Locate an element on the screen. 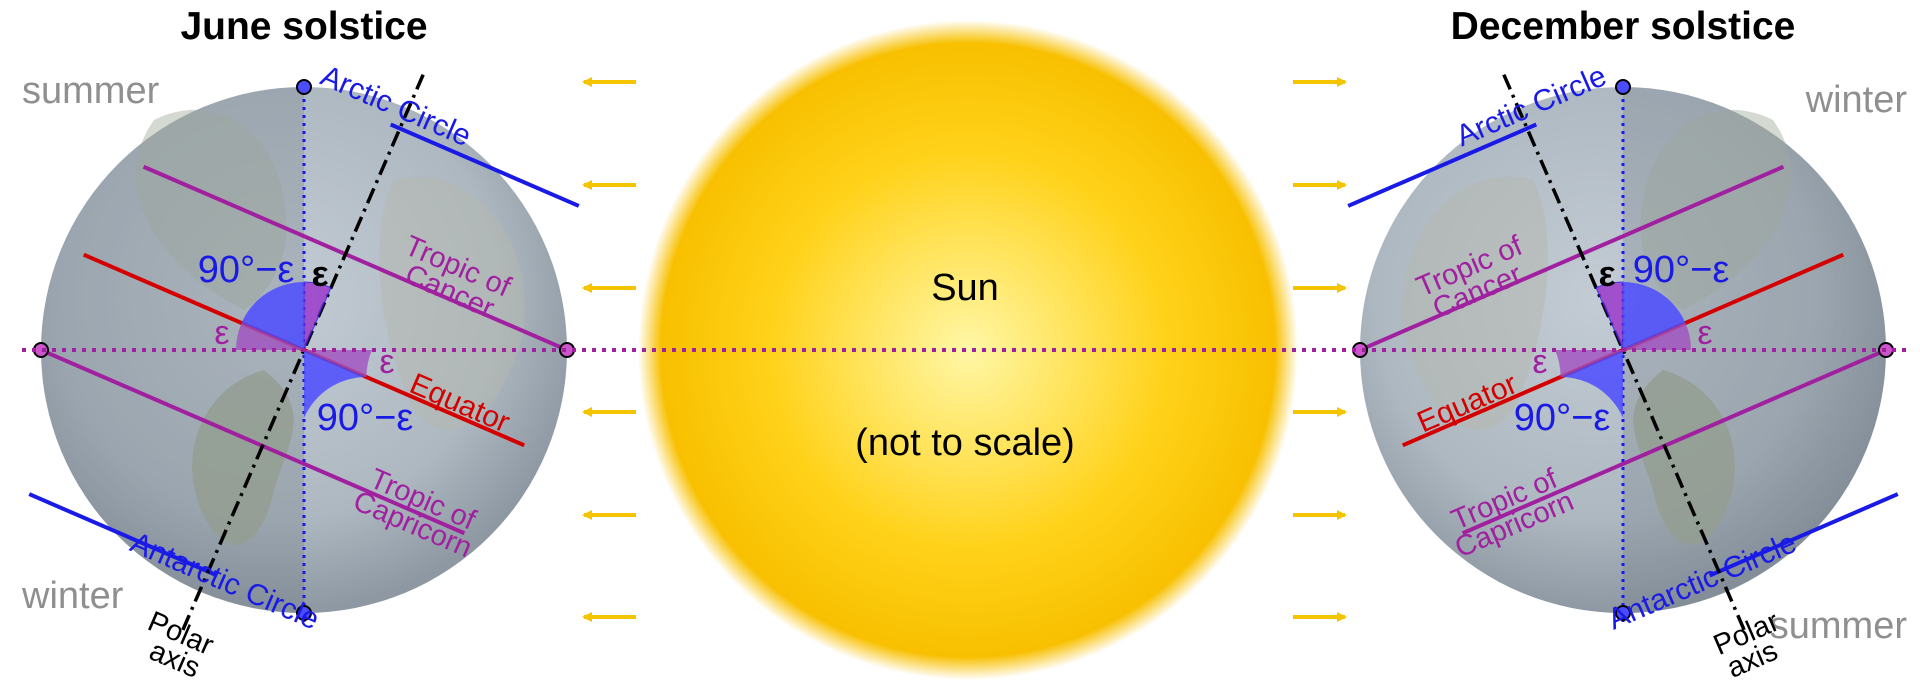 The image size is (1920, 698). season-label-june-south: winter is located at coordinates (72, 596).